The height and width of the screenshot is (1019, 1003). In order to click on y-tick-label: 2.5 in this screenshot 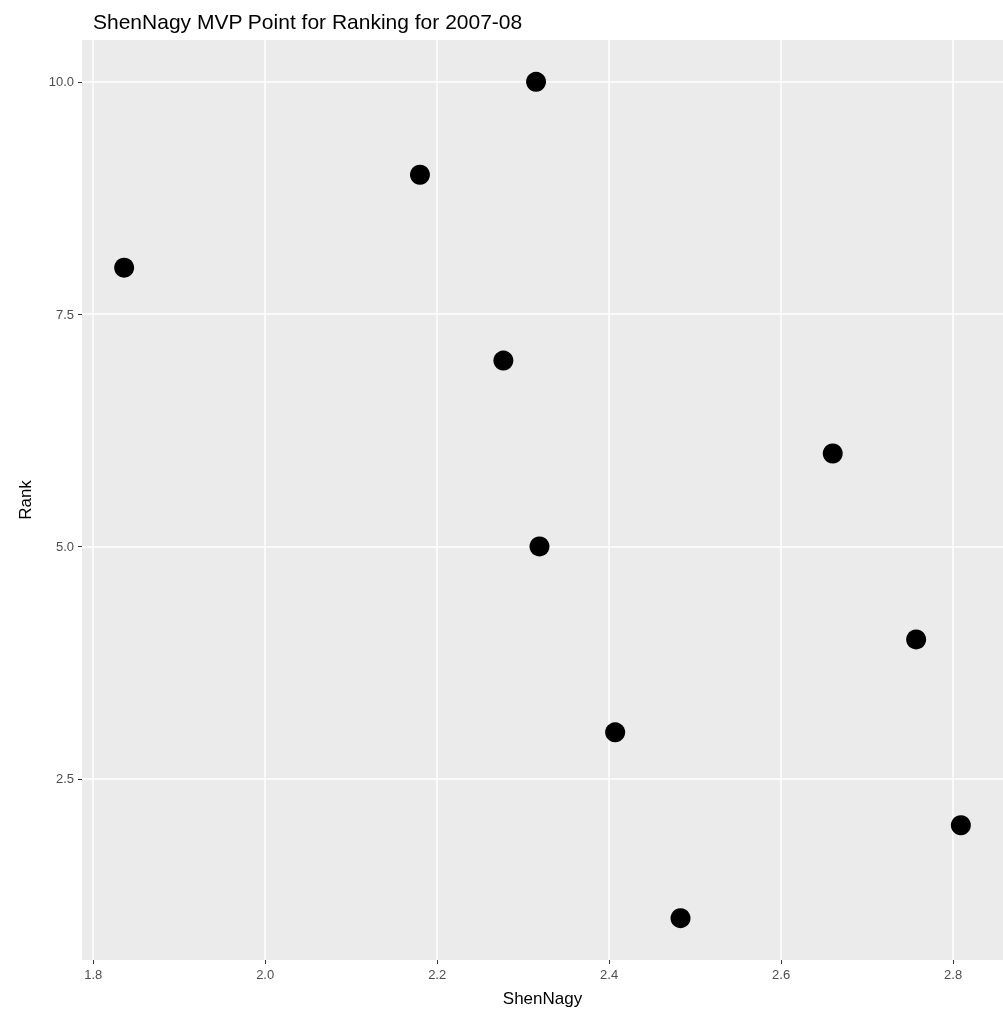, I will do `click(64, 779)`.